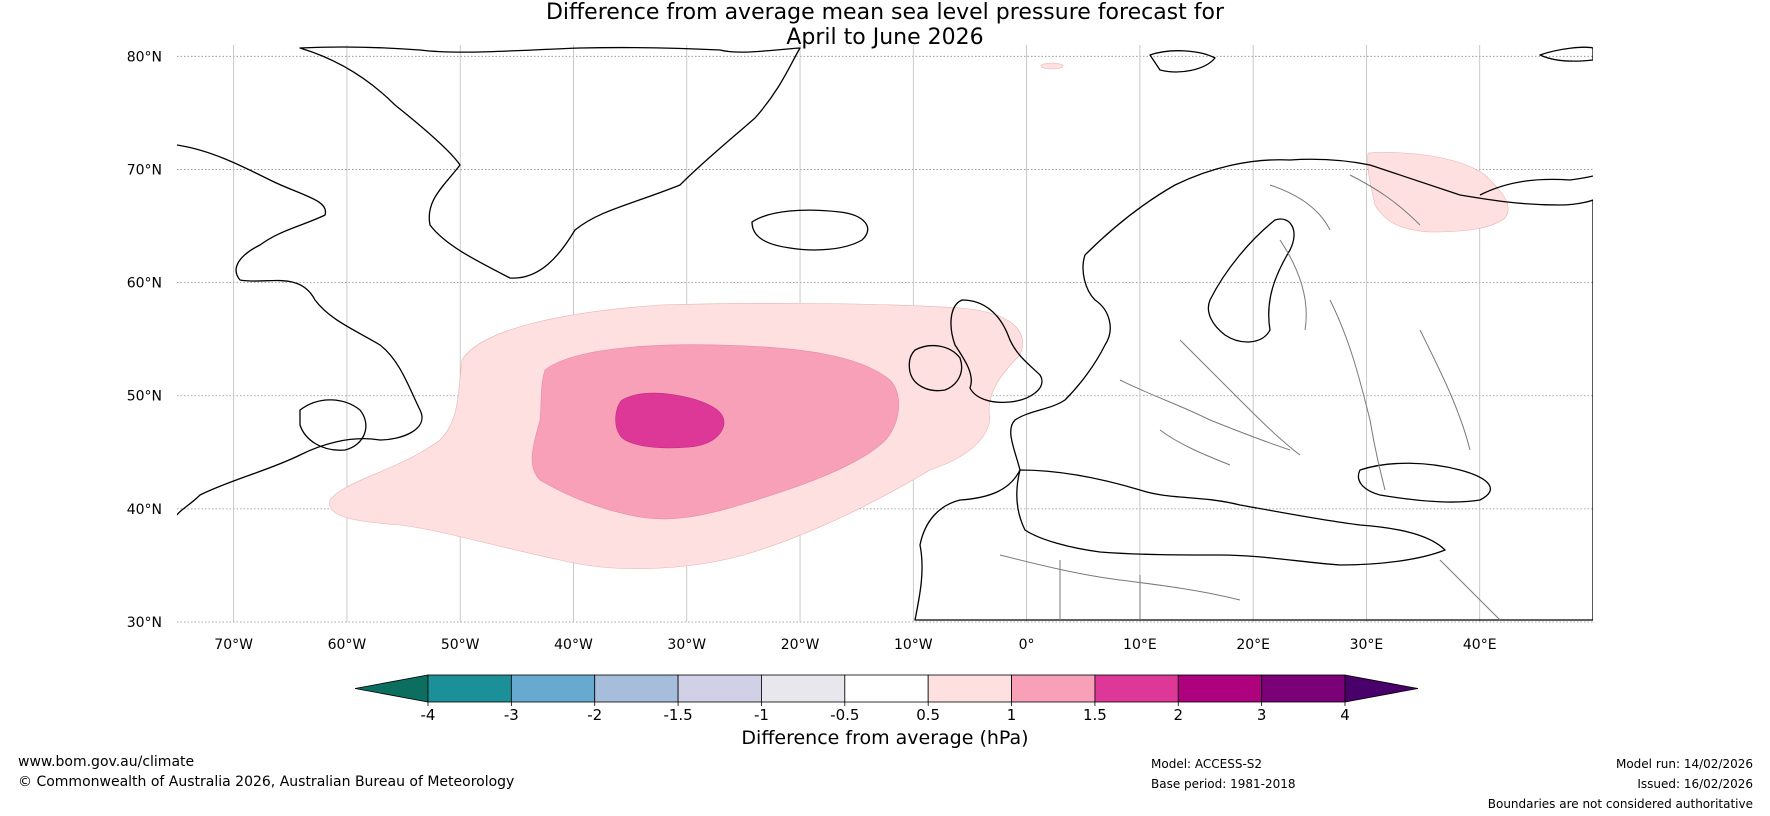  Describe the element at coordinates (1140, 645) in the screenshot. I see `longitude-tick-label: 10°E` at that location.